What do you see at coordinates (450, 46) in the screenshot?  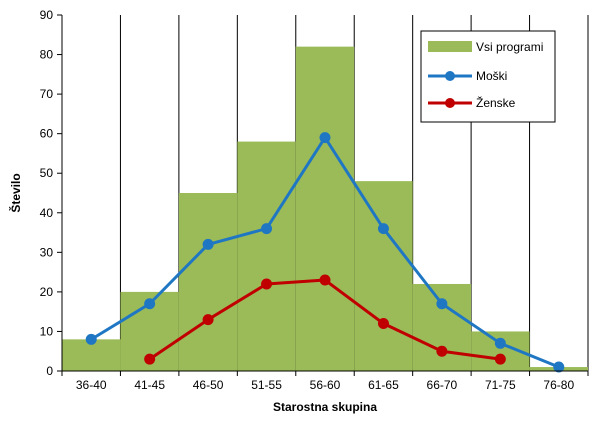 I see `legend-swatch-bars` at bounding box center [450, 46].